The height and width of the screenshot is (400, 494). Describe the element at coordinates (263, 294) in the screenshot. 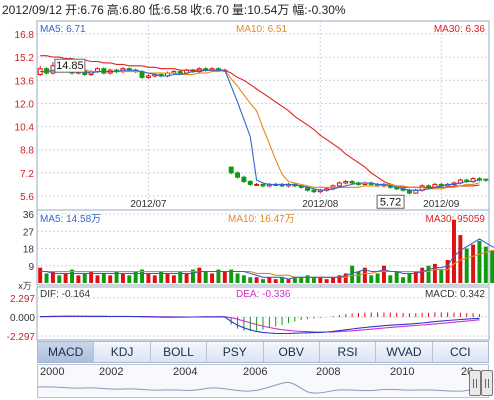

I see `macd-legend-dea: DEA: -0.336` at that location.